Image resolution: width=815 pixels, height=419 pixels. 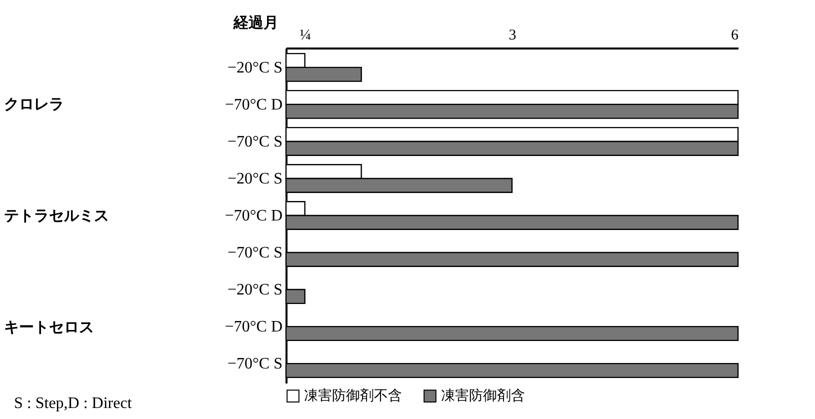 What do you see at coordinates (56, 215) in the screenshot?
I see `text: テトラセルミス` at bounding box center [56, 215].